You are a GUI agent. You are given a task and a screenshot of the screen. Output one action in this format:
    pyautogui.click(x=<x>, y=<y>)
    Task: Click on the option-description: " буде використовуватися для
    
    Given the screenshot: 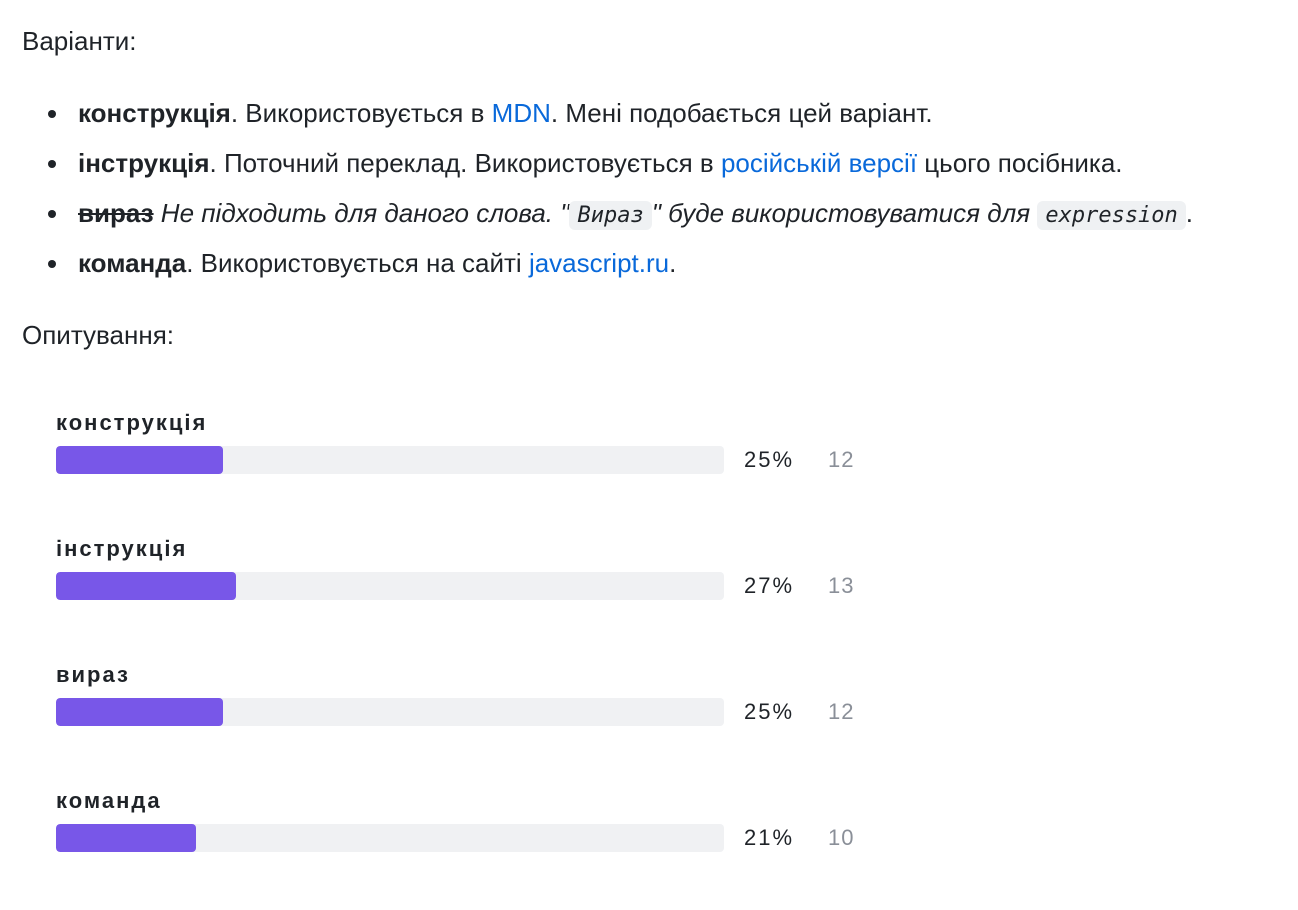 What is the action you would take?
    pyautogui.click(x=844, y=213)
    